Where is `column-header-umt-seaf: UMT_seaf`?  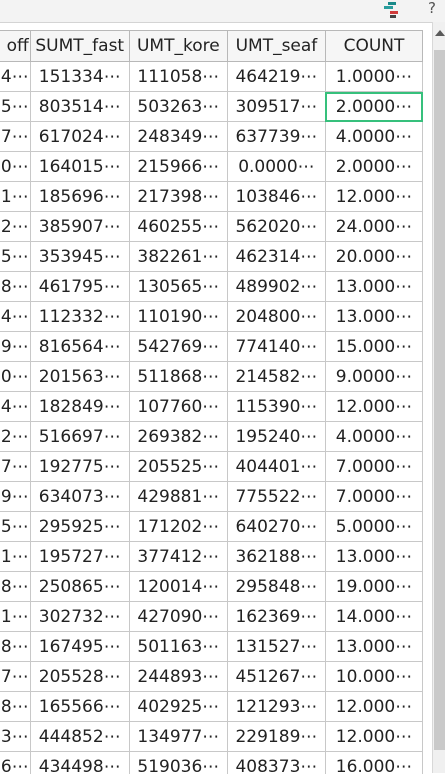 column-header-umt-seaf: UMT_seaf is located at coordinates (276, 46).